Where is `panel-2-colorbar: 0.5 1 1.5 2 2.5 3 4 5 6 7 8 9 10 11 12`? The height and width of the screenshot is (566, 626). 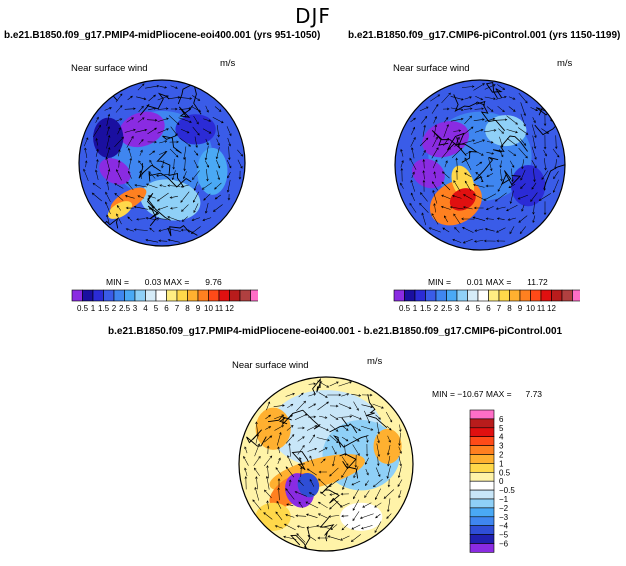 panel-2-colorbar: 0.5 1 1.5 2 2.5 3 4 5 6 7 8 9 10 11 12 is located at coordinates (486, 301).